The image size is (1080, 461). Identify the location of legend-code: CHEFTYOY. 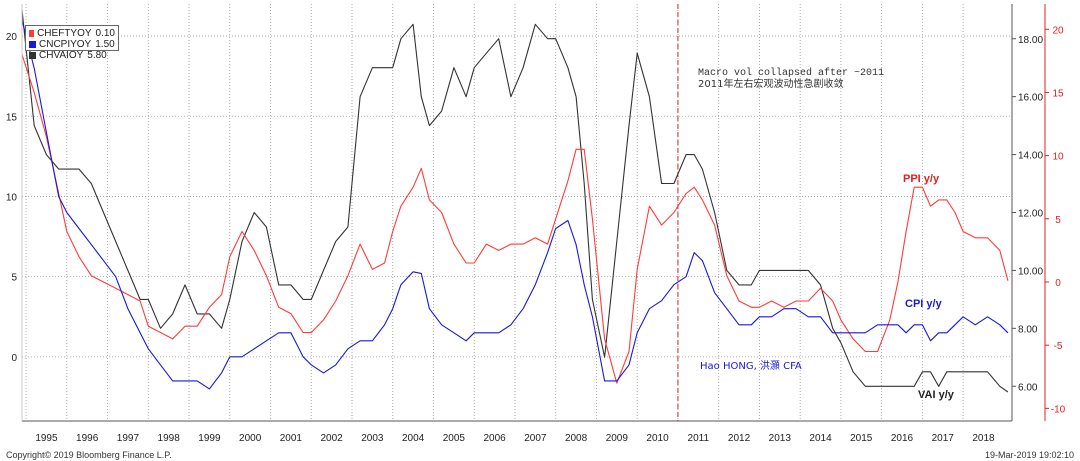
(64, 33).